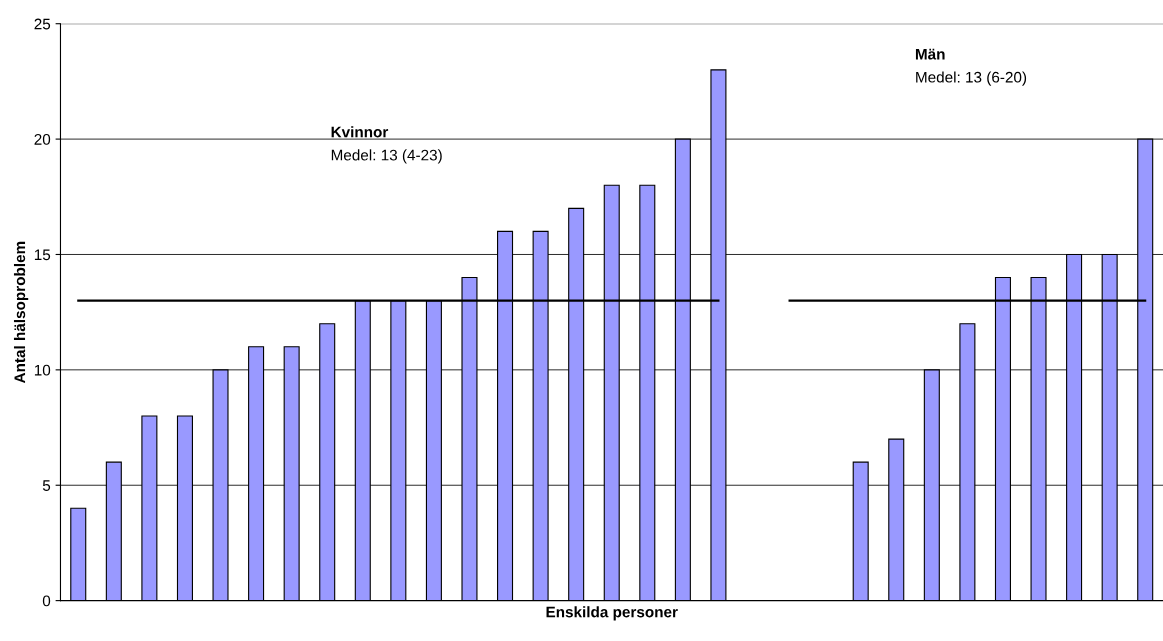 The image size is (1163, 641). Describe the element at coordinates (386, 156) in the screenshot. I see `annotation: Medel: 13 (4-23)` at that location.